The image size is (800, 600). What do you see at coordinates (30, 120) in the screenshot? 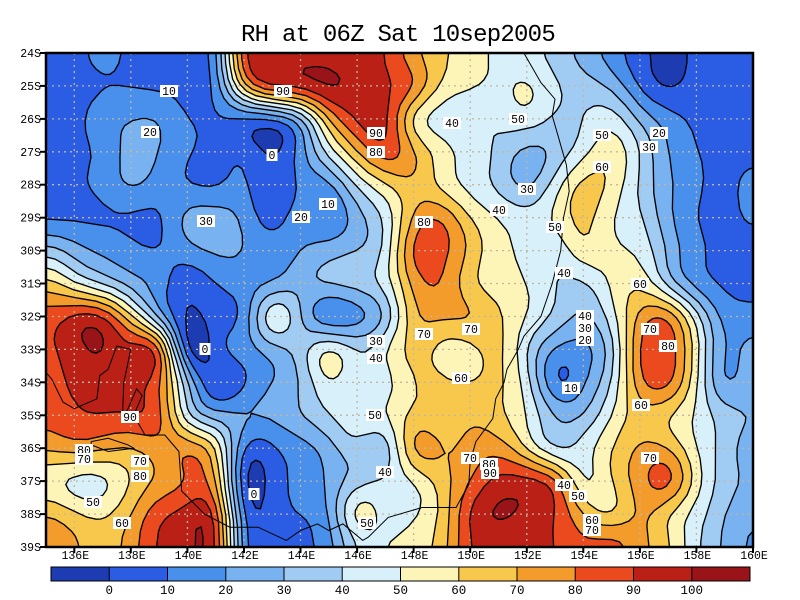
I see `svg-text: 26S` at bounding box center [30, 120].